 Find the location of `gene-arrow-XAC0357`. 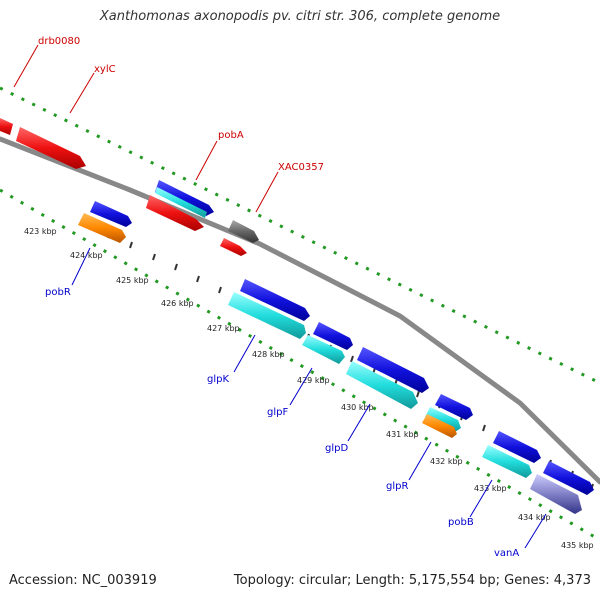

gene-arrow-XAC0357 is located at coordinates (243, 231).